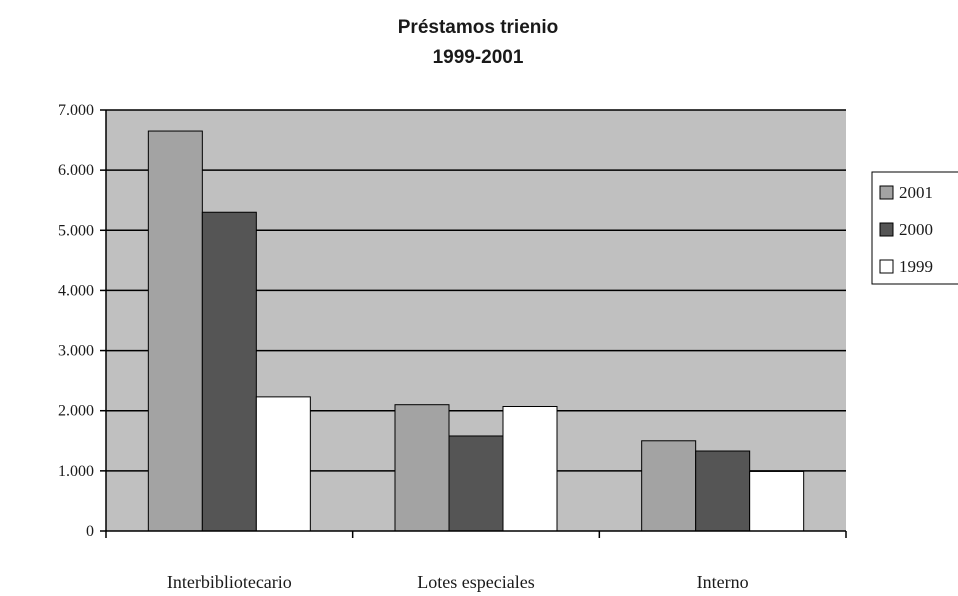 This screenshot has width=958, height=596. Describe the element at coordinates (916, 192) in the screenshot. I see `legend-label-2001: 2001` at that location.